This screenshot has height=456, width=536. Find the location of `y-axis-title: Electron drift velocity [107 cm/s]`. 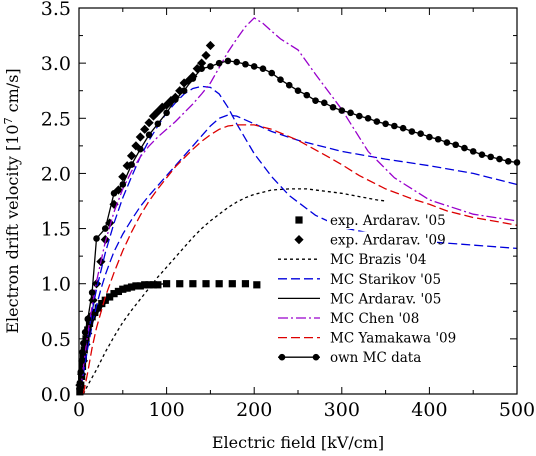

y-axis-title: Electron drift velocity [107 cm/s] is located at coordinates (12, 200).